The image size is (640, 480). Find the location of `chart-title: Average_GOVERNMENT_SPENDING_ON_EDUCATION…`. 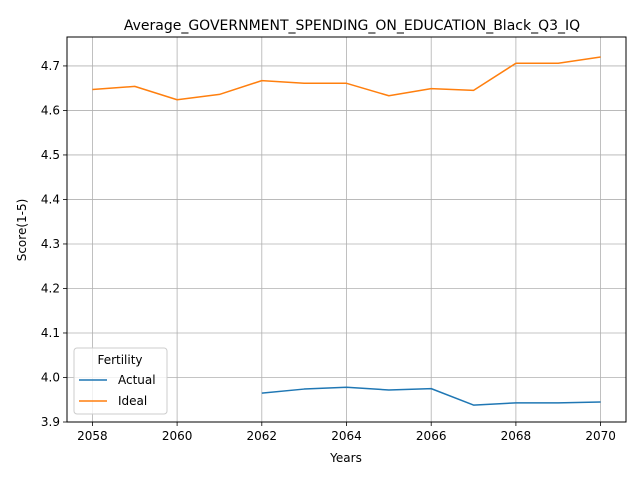

chart-title: Average_GOVERNMENT_SPENDING_ON_EDUCATION… is located at coordinates (352, 26).